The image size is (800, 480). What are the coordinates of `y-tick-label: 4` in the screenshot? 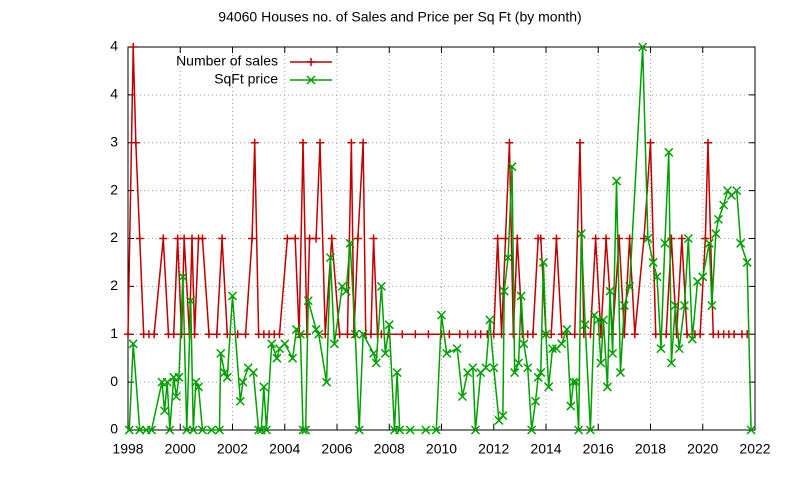 It's located at (114, 46).